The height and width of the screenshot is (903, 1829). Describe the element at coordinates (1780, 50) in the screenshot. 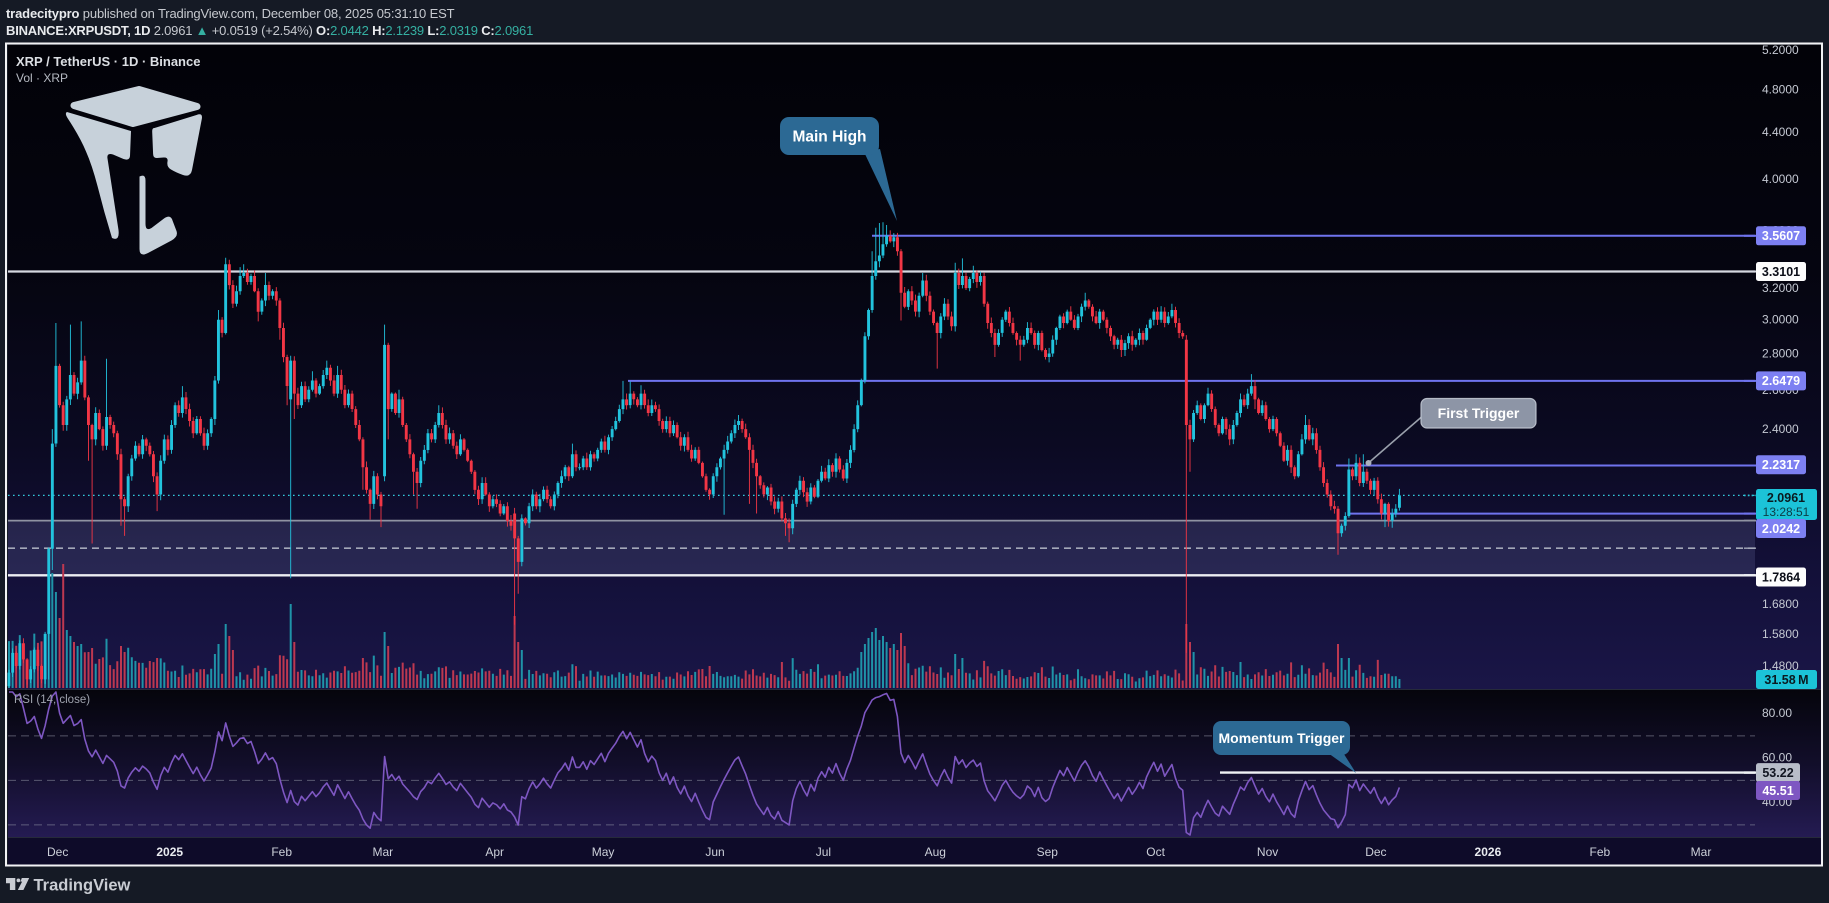

I see `svg-text: 5.2000` at that location.